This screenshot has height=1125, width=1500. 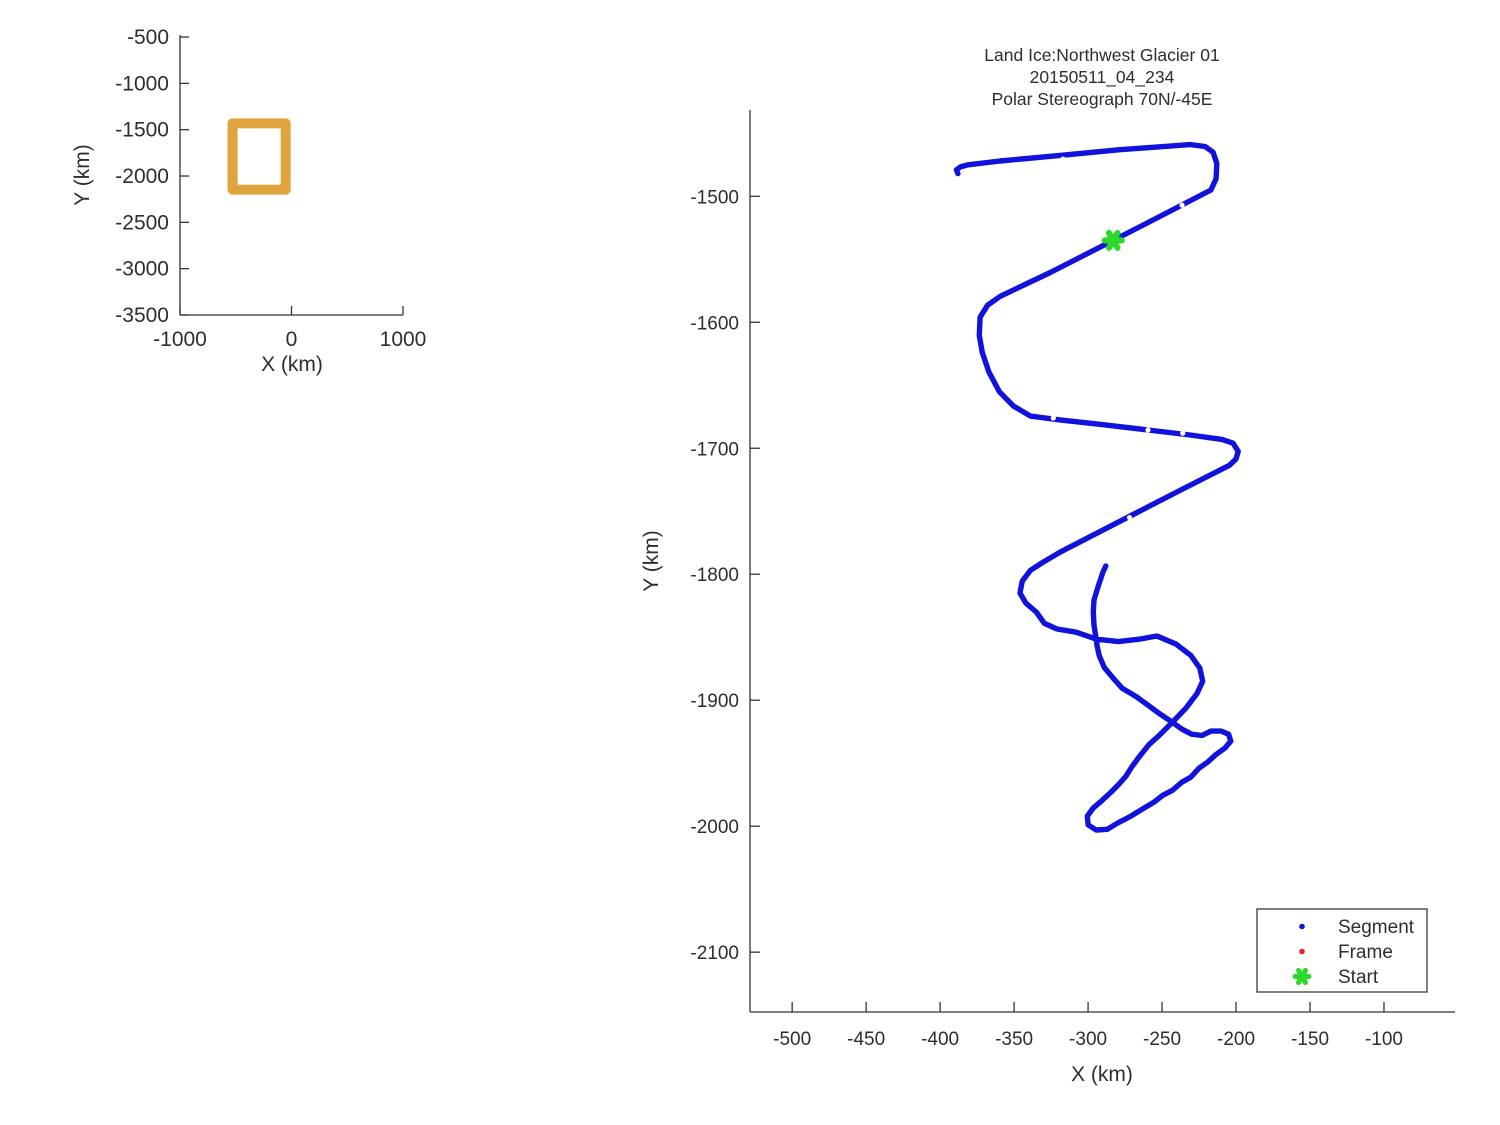 I want to click on legend-label-frame: Frame, so click(x=1365, y=952).